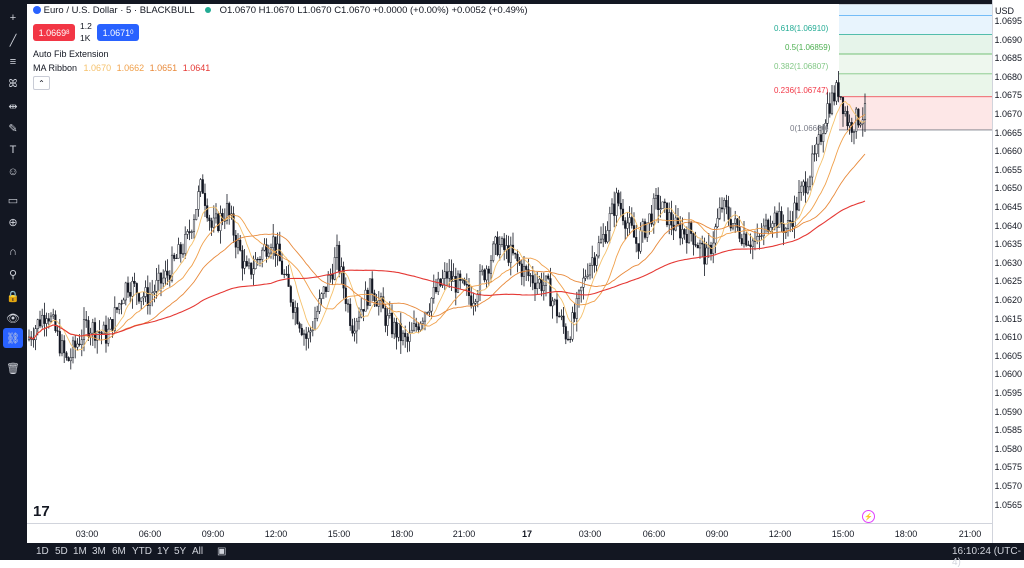  Describe the element at coordinates (222, 551) in the screenshot. I see `calendar-icon: ▣` at that location.